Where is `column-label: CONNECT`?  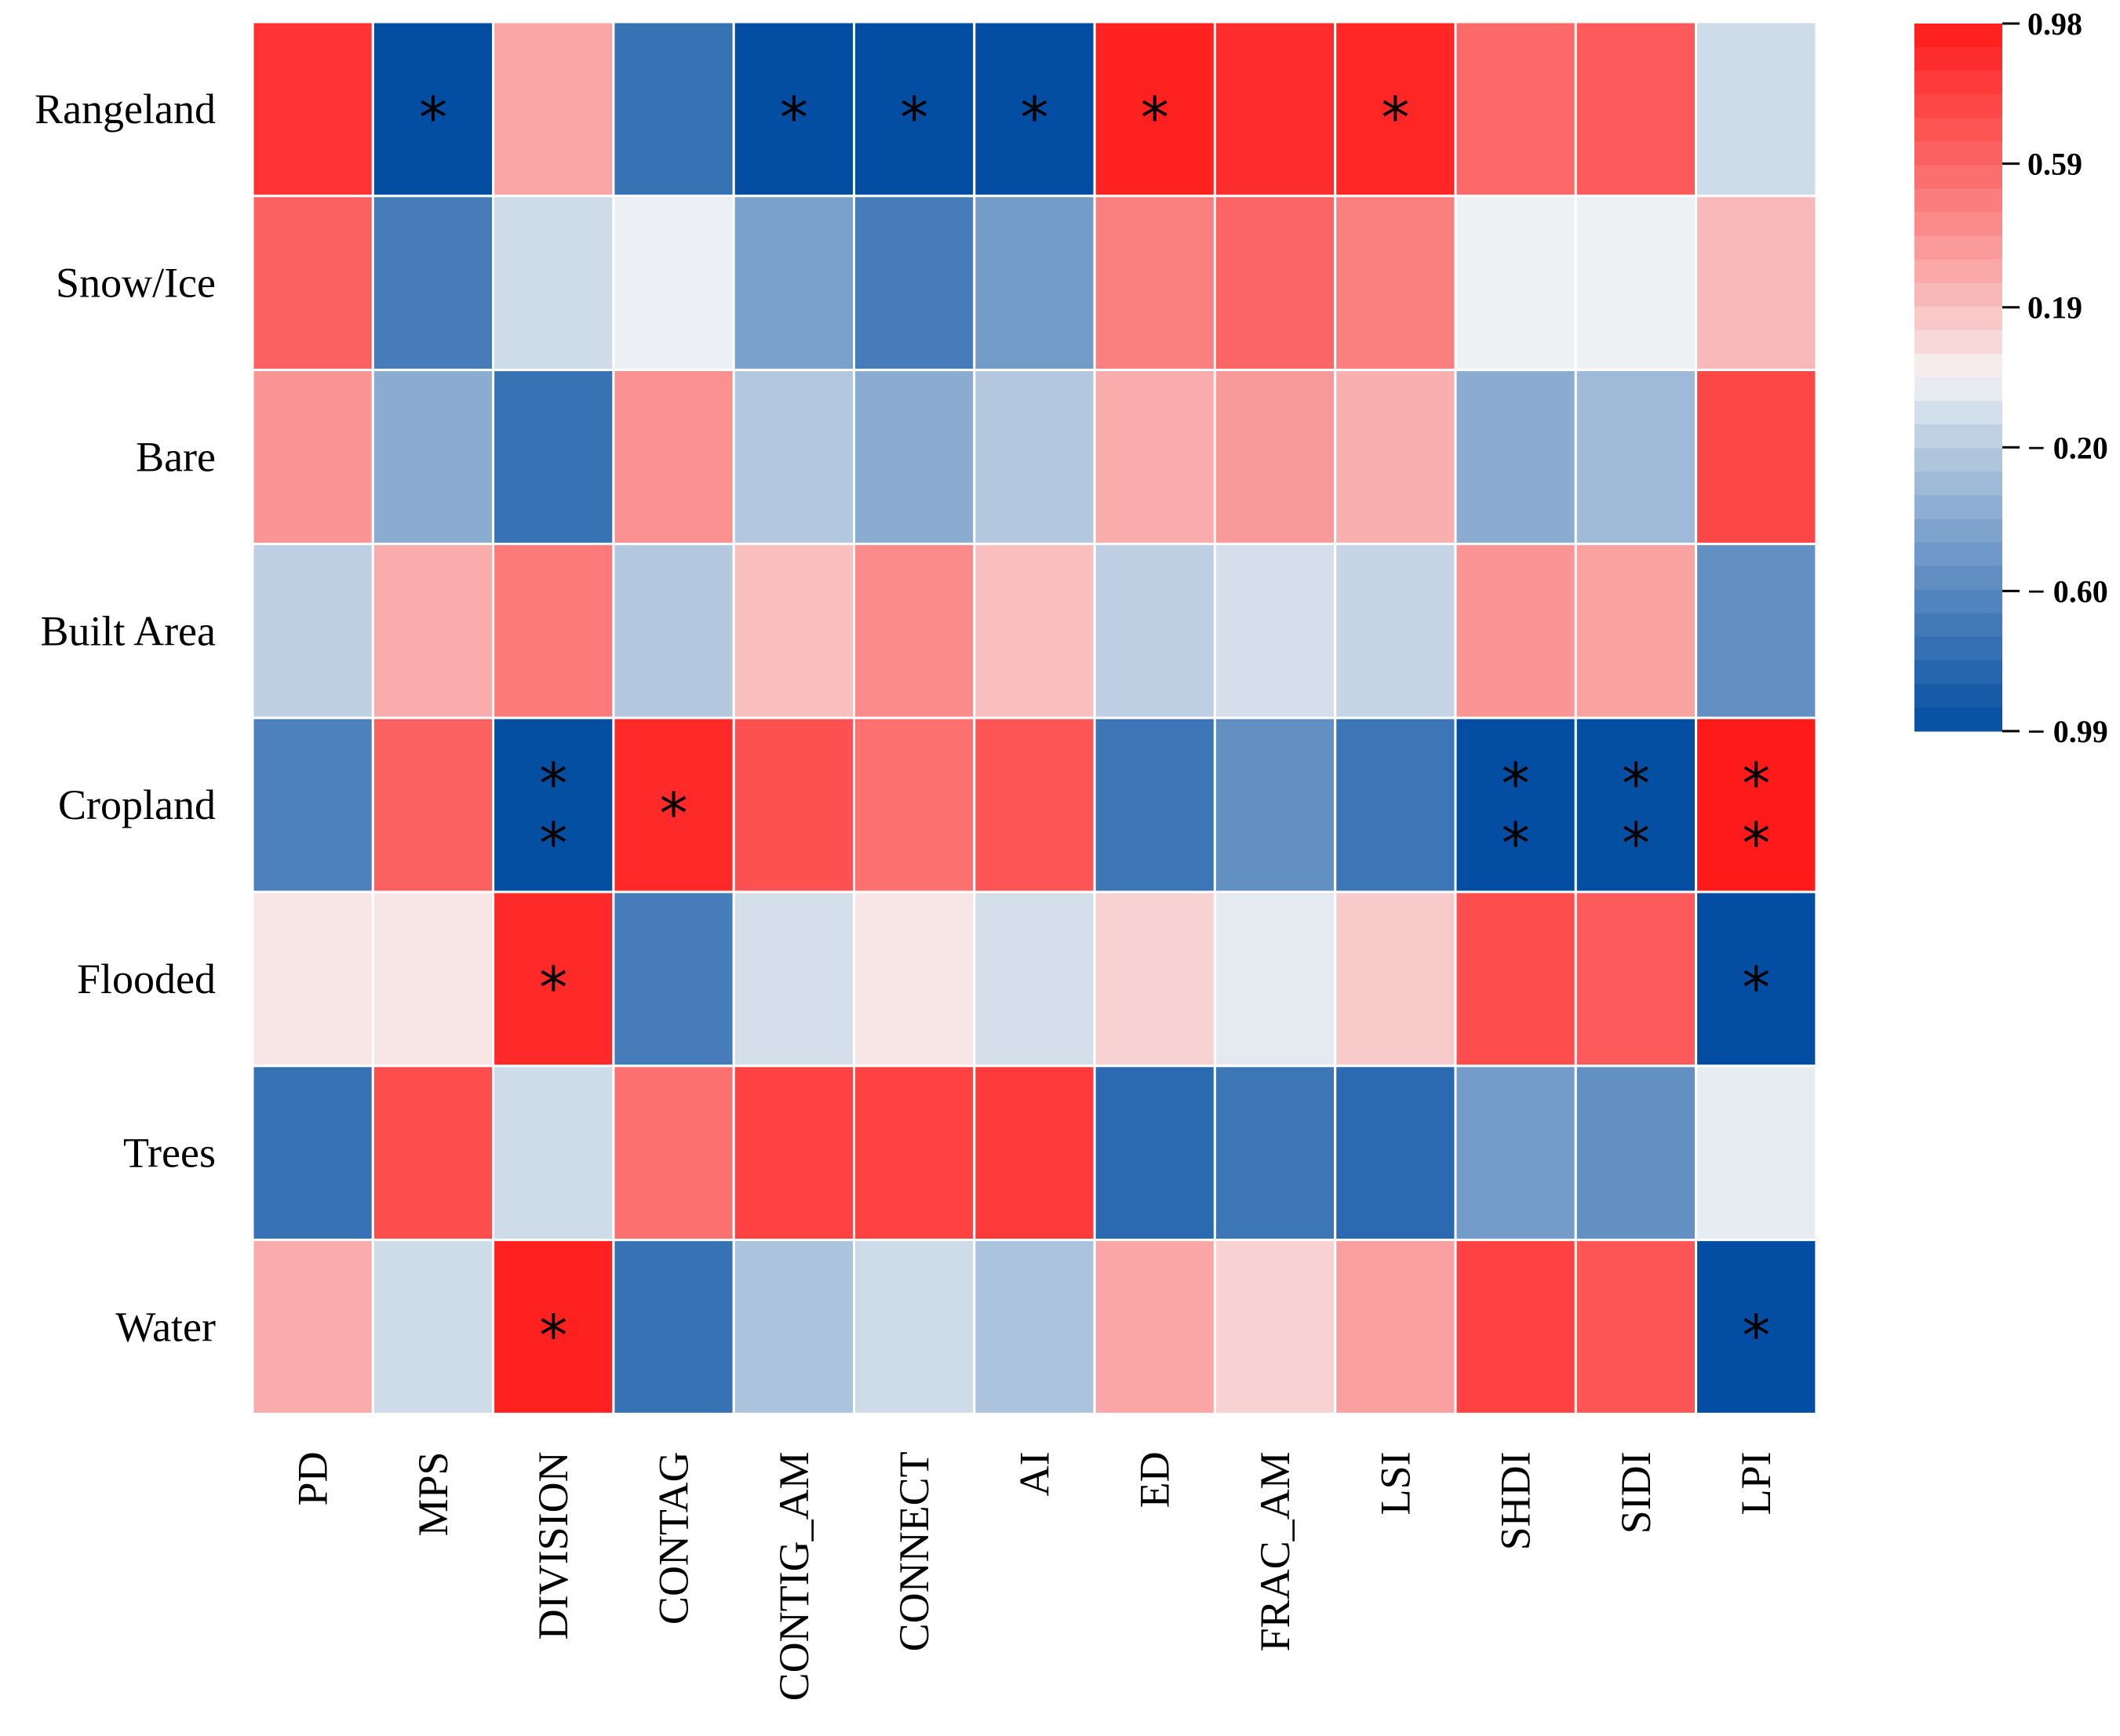 column-label: CONNECT is located at coordinates (915, 1551).